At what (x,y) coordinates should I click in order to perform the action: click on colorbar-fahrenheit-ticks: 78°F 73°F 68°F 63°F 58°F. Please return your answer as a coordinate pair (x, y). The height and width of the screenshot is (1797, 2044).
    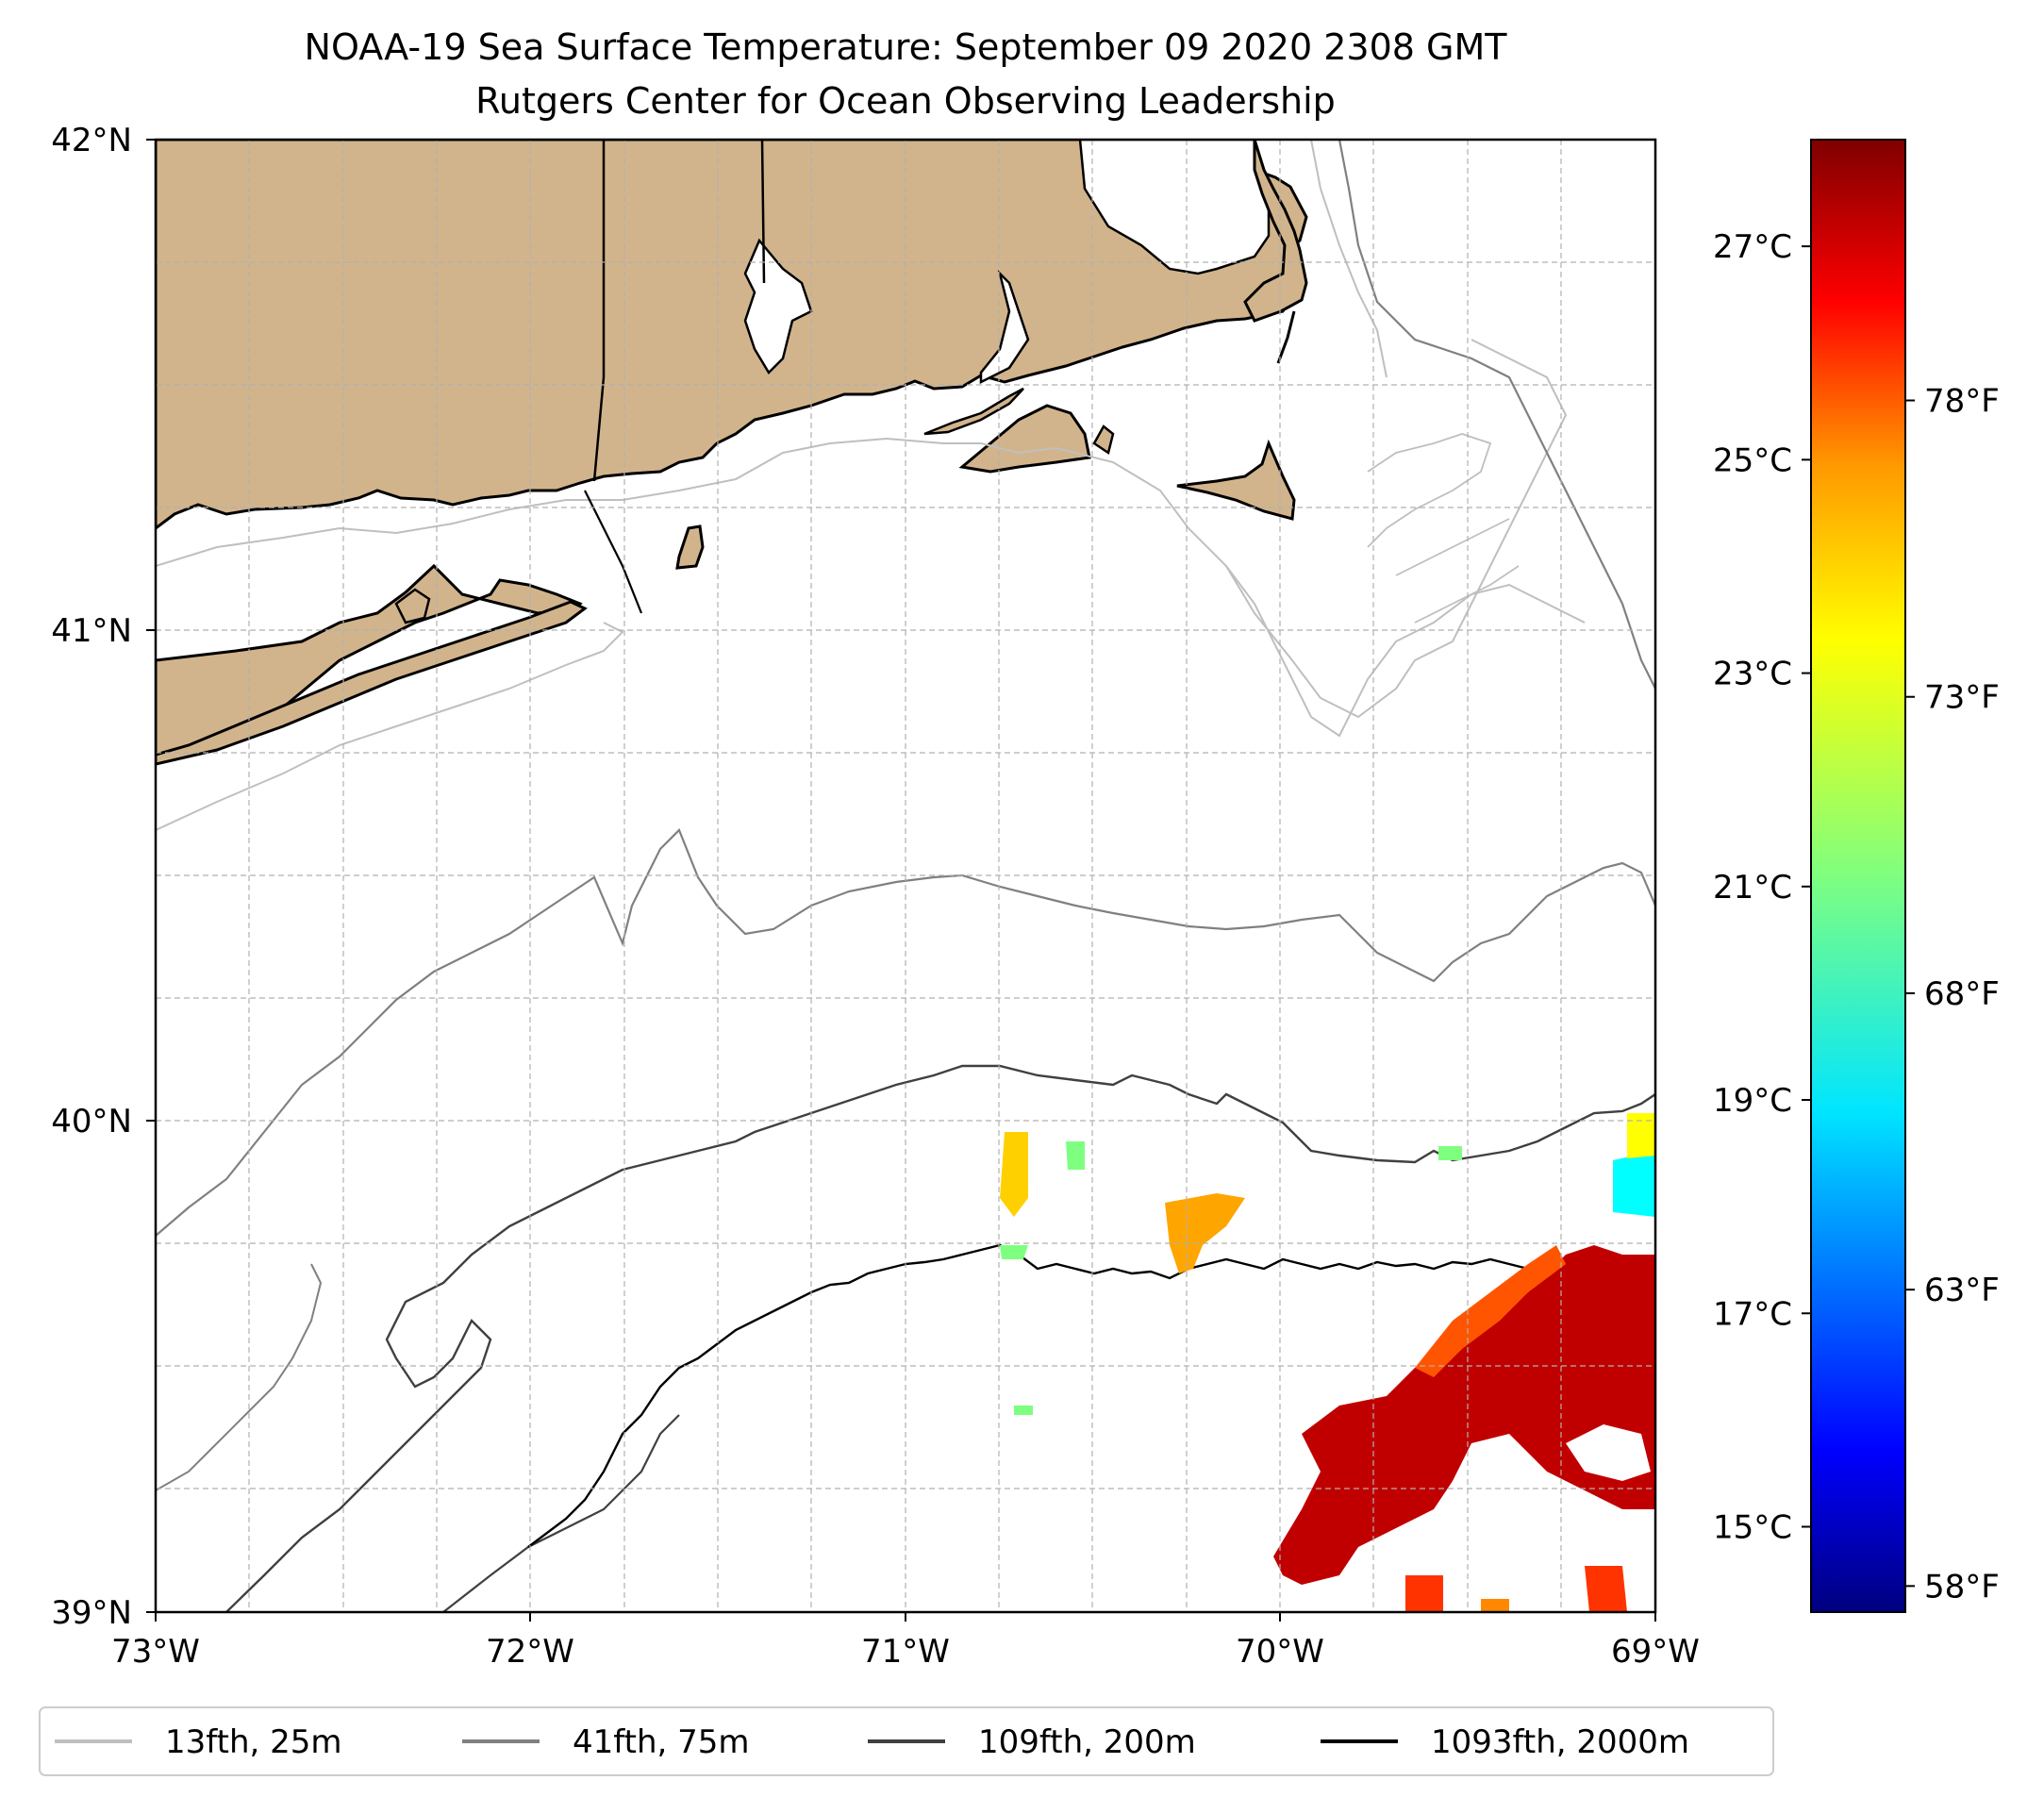
    Looking at the image, I should click on (1952, 994).